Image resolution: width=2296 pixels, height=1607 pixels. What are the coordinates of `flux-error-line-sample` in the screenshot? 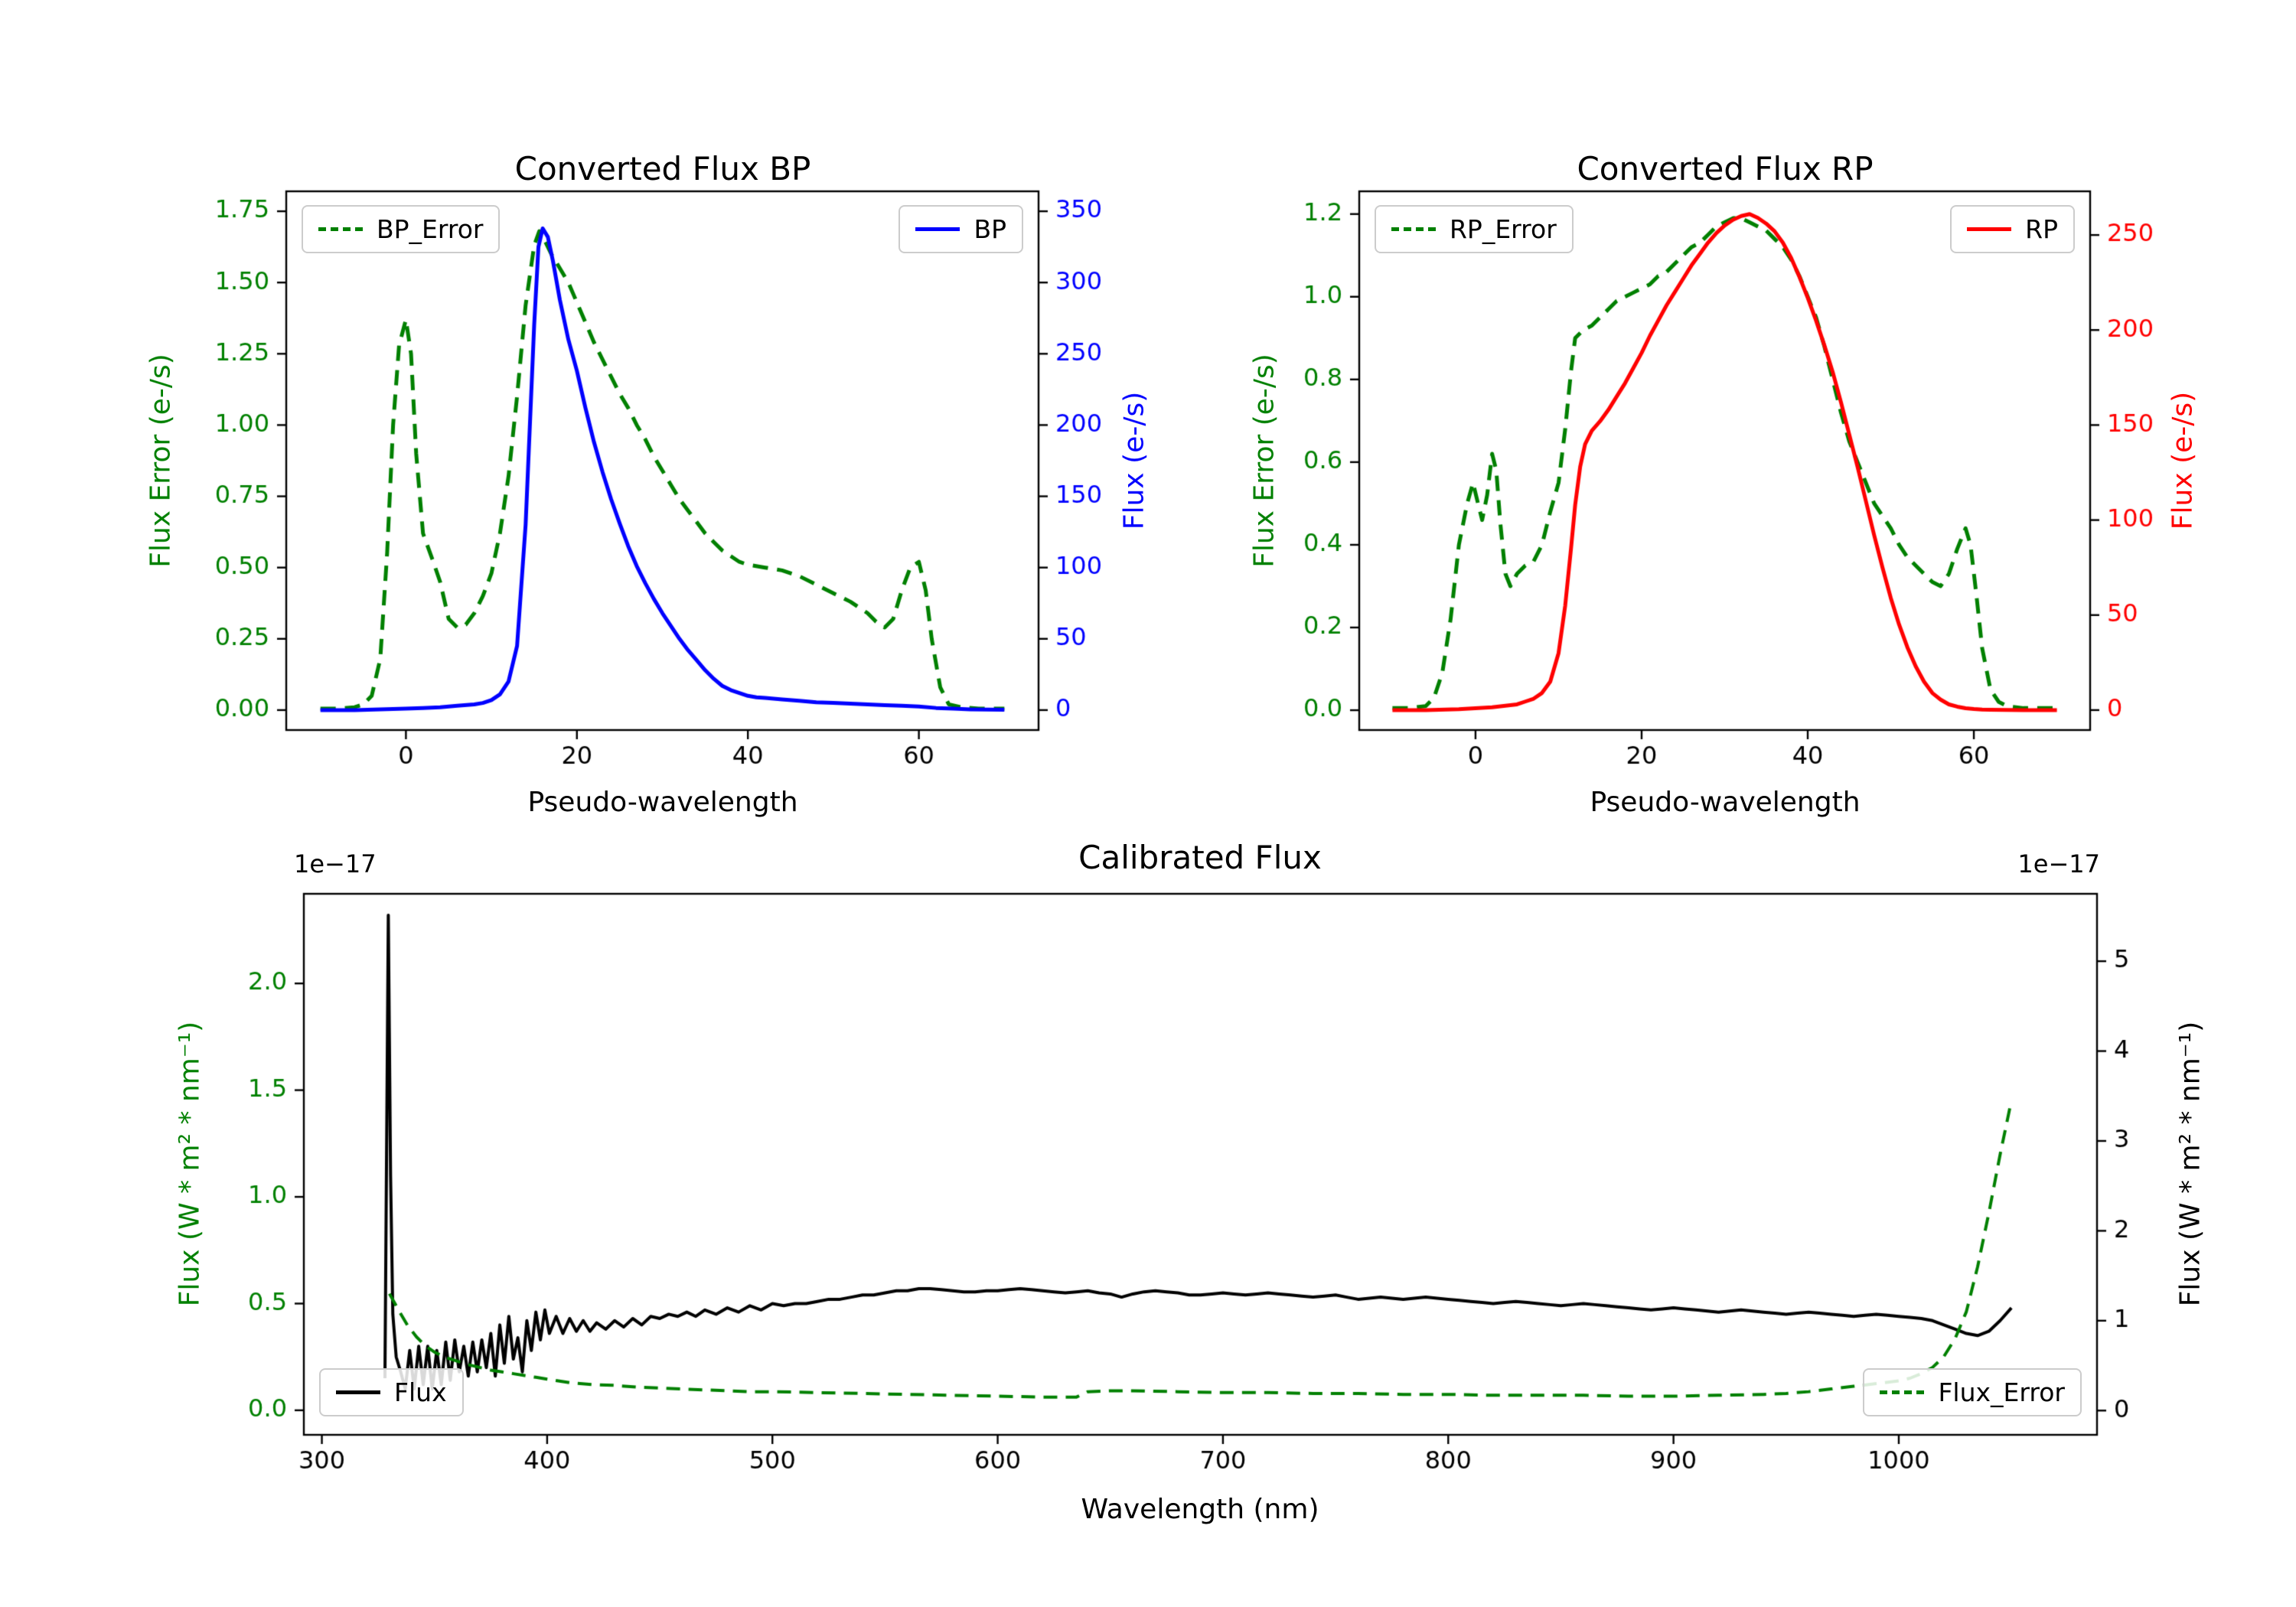 It's located at (1902, 1392).